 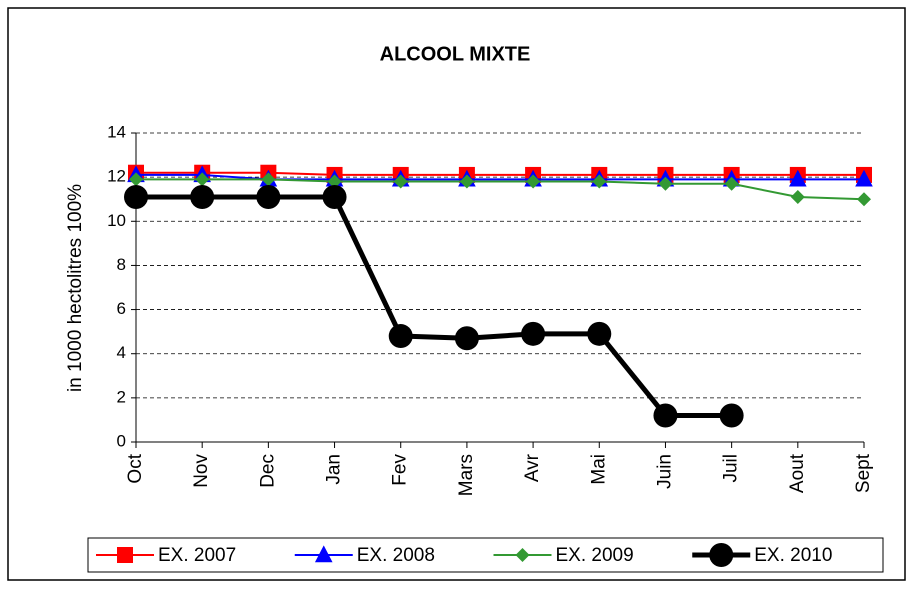 I want to click on y-axis-label: in 1000 hectolitres 100%, so click(x=75, y=288).